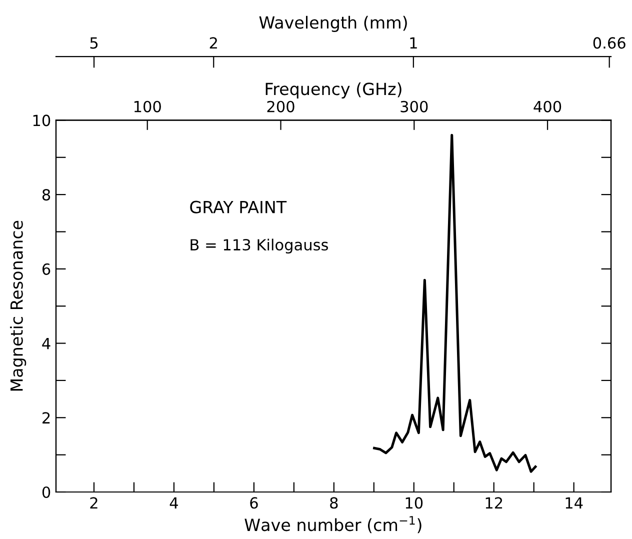  Describe the element at coordinates (414, 503) in the screenshot. I see `x-tick-label: 10` at that location.